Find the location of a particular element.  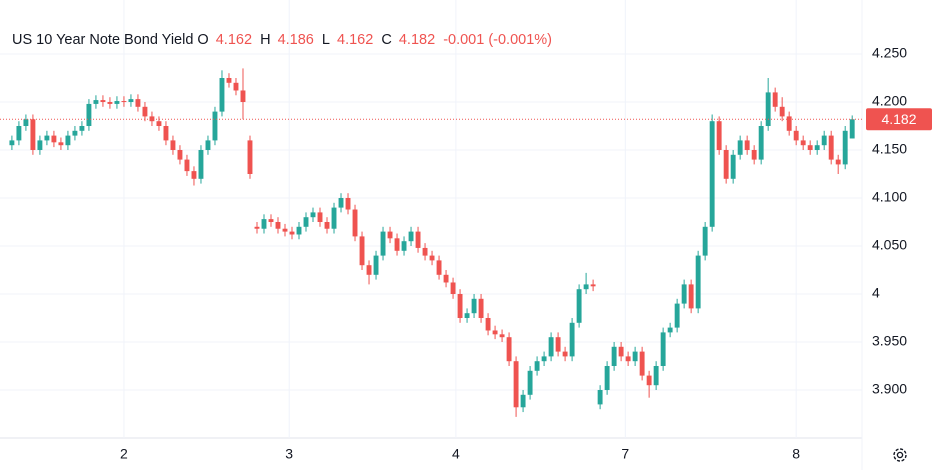

y-tick-label: 4.200 is located at coordinates (889, 101).